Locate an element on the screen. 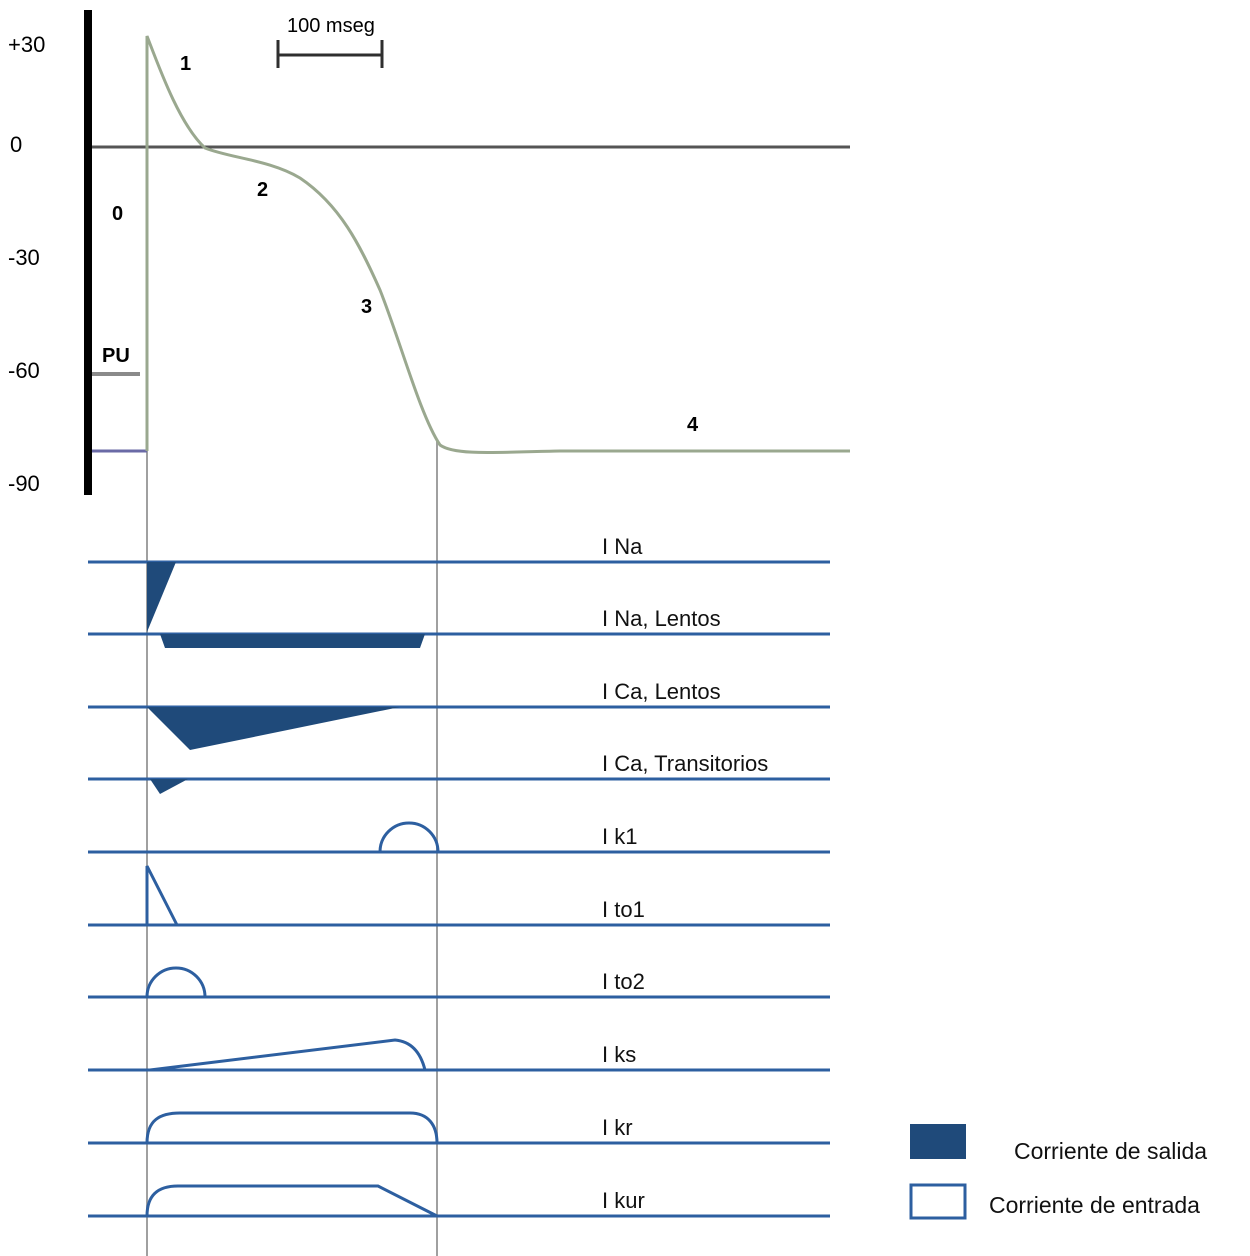 This screenshot has height=1256, width=1250. current-label-ikr: I kr is located at coordinates (617, 1127).